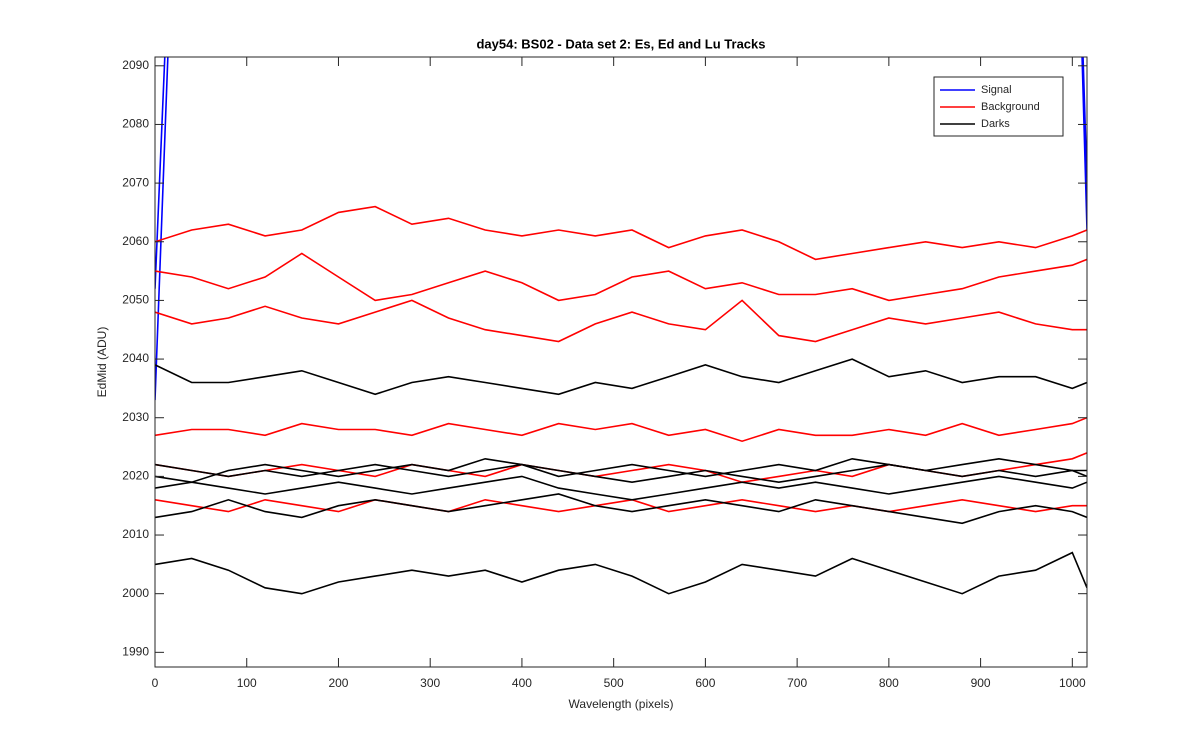 The image size is (1200, 750). What do you see at coordinates (996, 90) in the screenshot?
I see `legend-label: Signal` at bounding box center [996, 90].